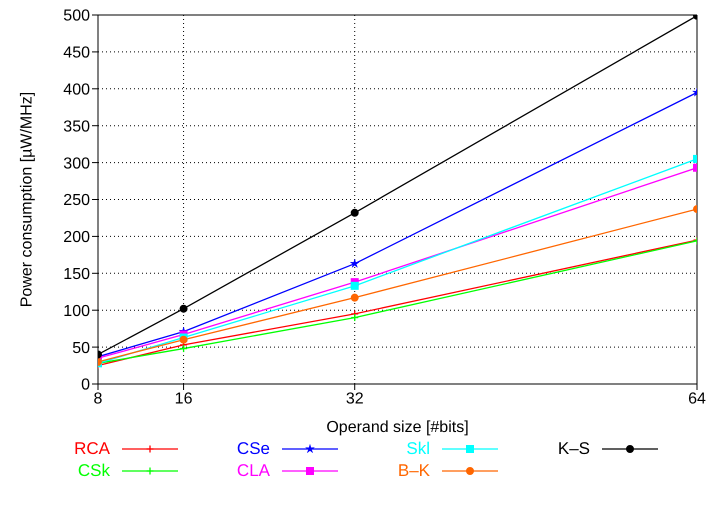 This screenshot has width=717, height=507. Describe the element at coordinates (76, 311) in the screenshot. I see `y-tick-label: 100` at that location.